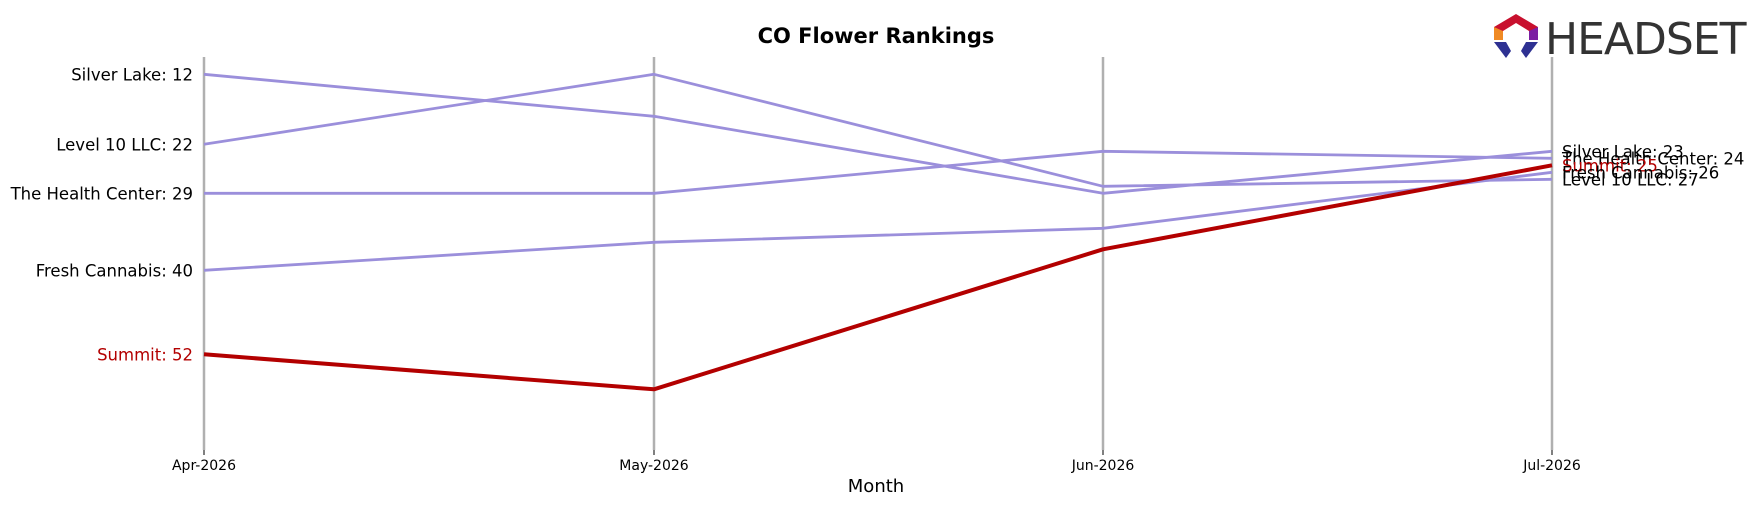 Image resolution: width=1753 pixels, height=507 pixels. I want to click on x-axis-label: Month, so click(876, 486).